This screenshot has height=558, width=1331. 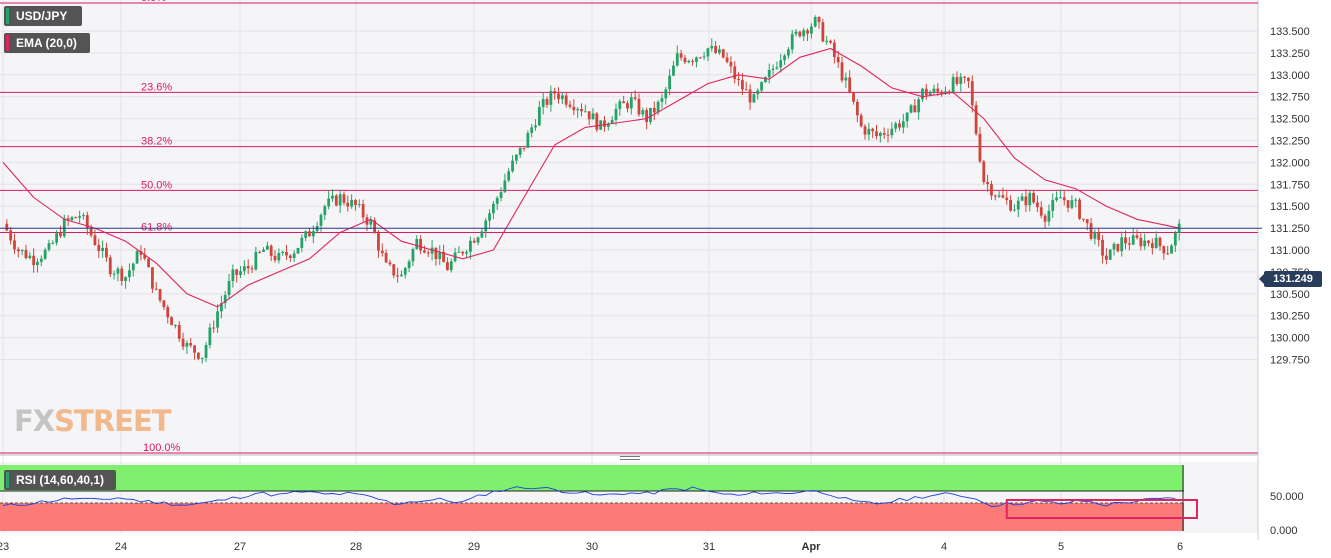 I want to click on fib-level-label: 50.0%, so click(x=156, y=185).